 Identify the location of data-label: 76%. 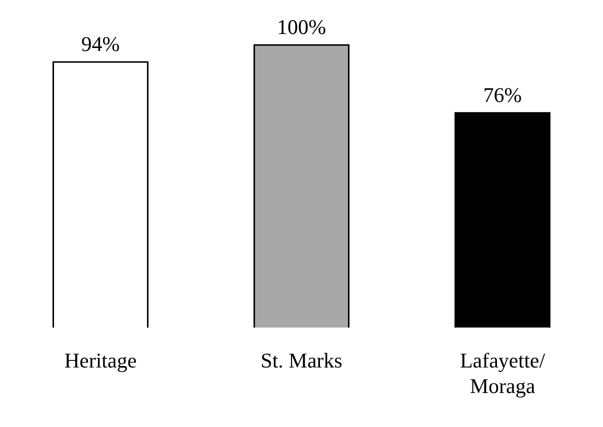
(502, 94).